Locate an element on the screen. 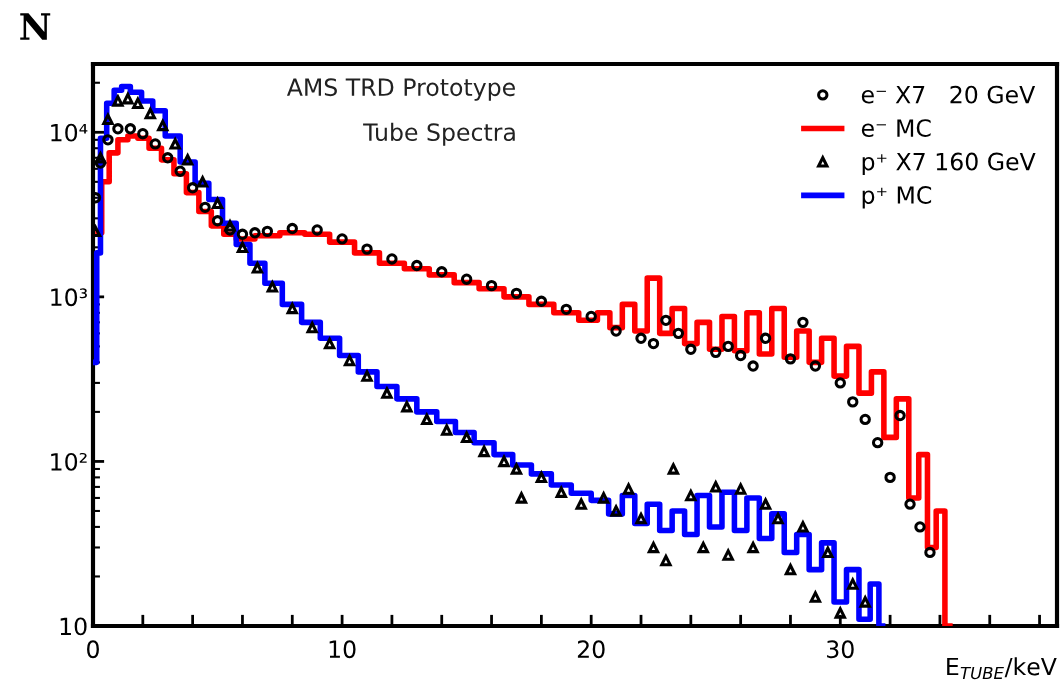 The image size is (1061, 684). y-axis-title: N is located at coordinates (35, 26).